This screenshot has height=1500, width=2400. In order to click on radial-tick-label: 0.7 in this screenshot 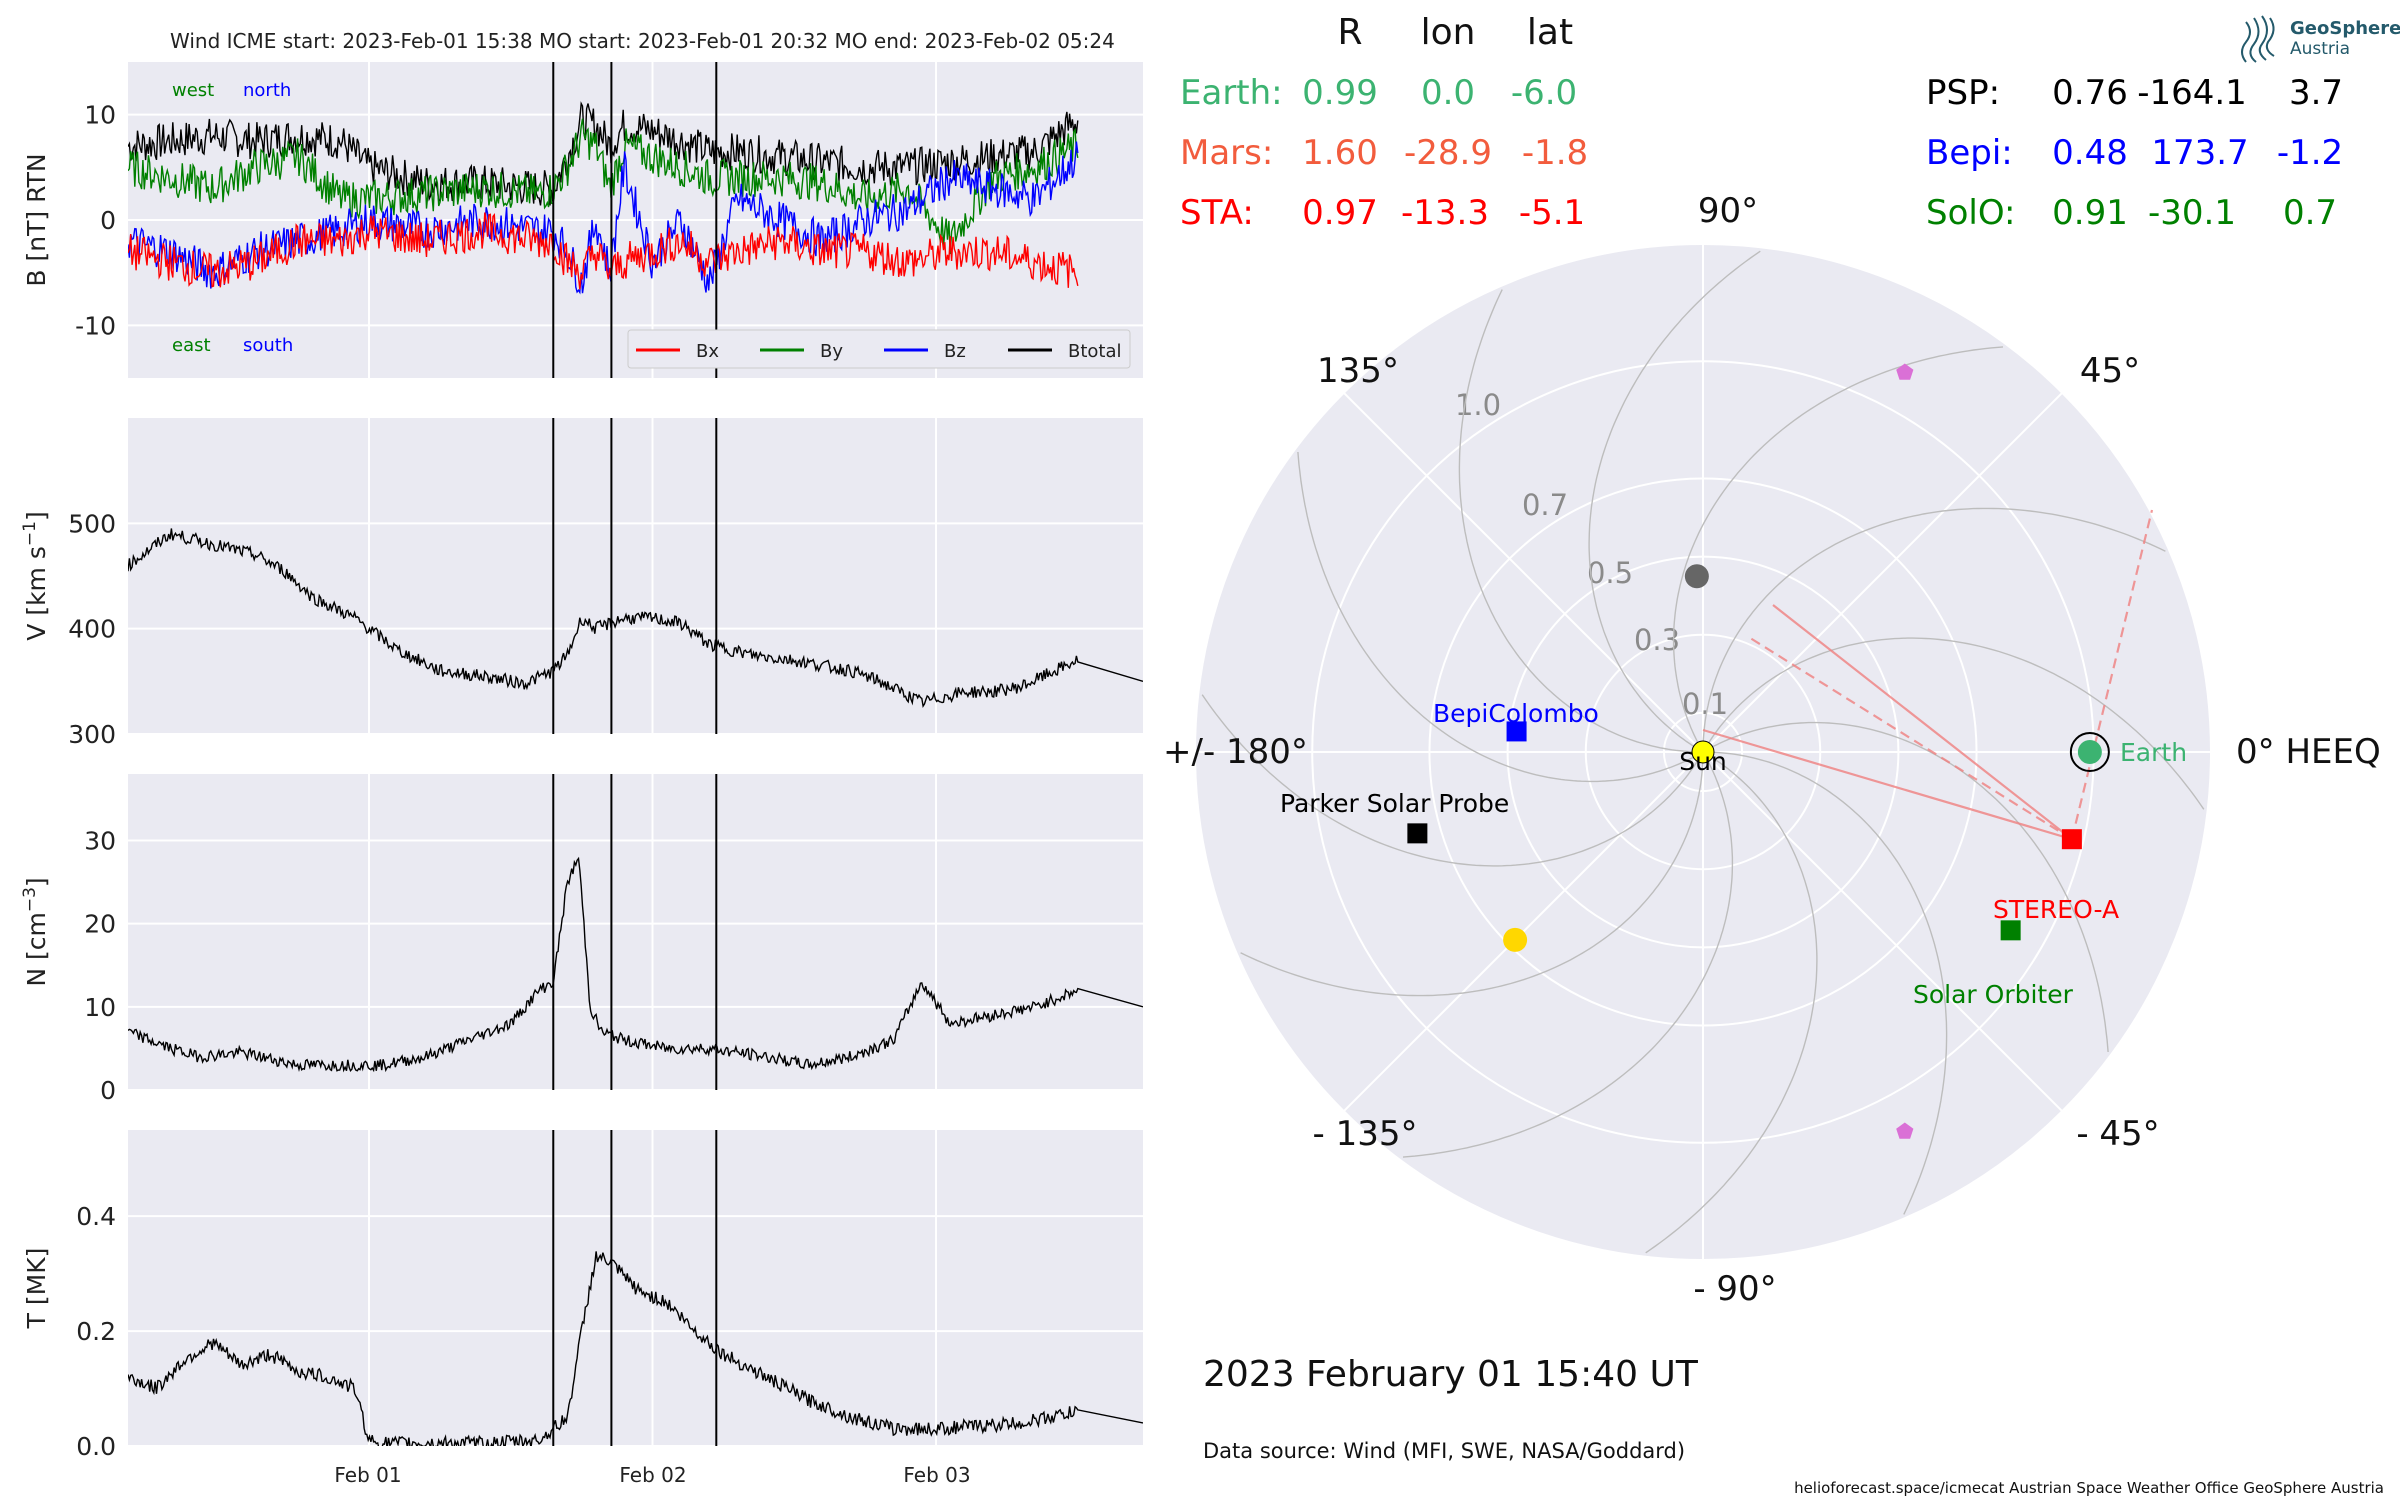, I will do `click(1545, 505)`.